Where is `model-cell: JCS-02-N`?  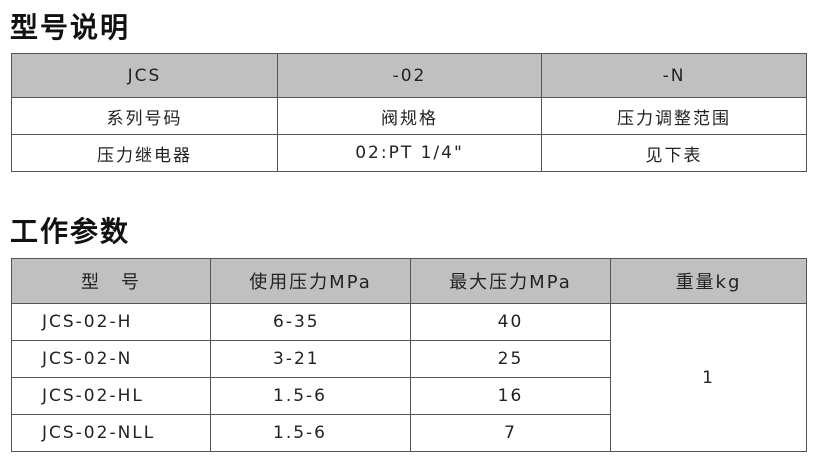
model-cell: JCS-02-N is located at coordinates (111, 359).